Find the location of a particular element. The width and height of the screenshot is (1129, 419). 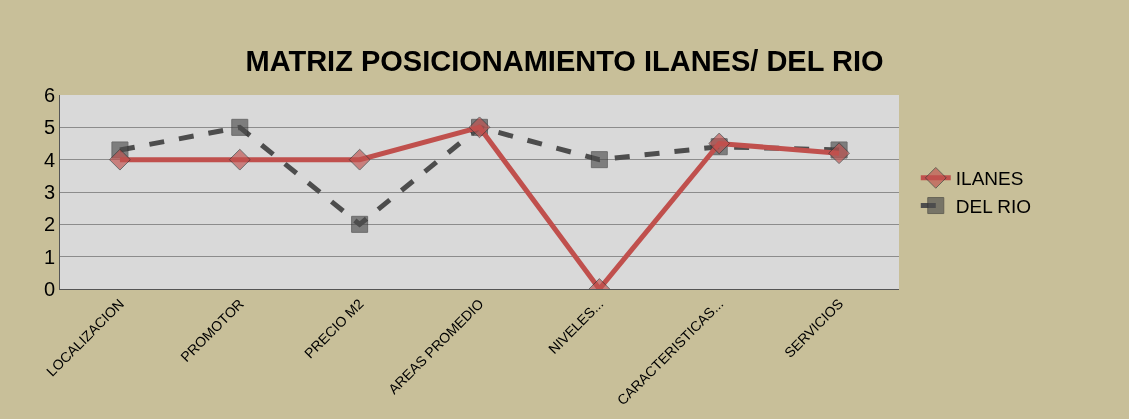

chart-title: MATRIZ POSICIONAMIENTO ILANES/ DEL RIO is located at coordinates (564, 60).